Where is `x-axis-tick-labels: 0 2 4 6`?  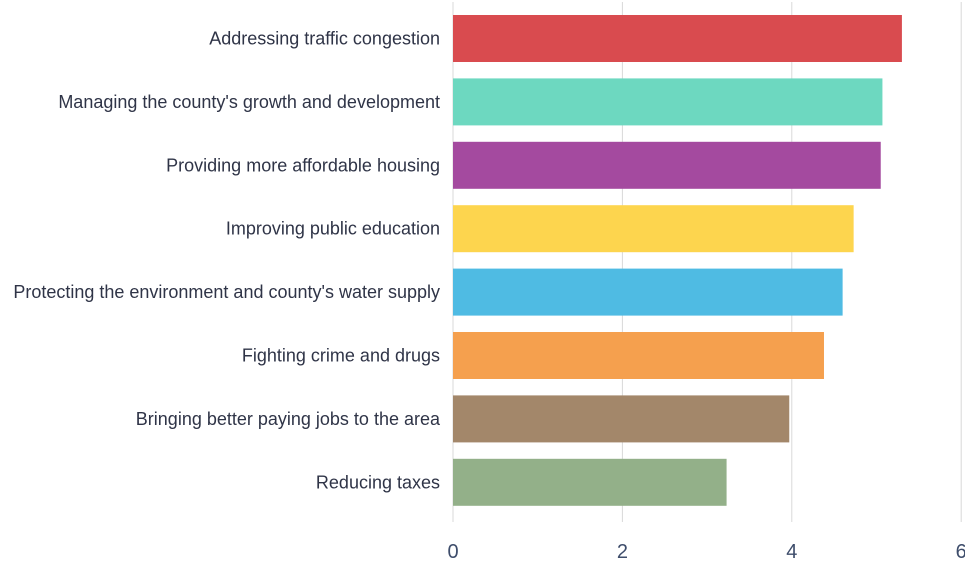
x-axis-tick-labels: 0 2 4 6 is located at coordinates (706, 552).